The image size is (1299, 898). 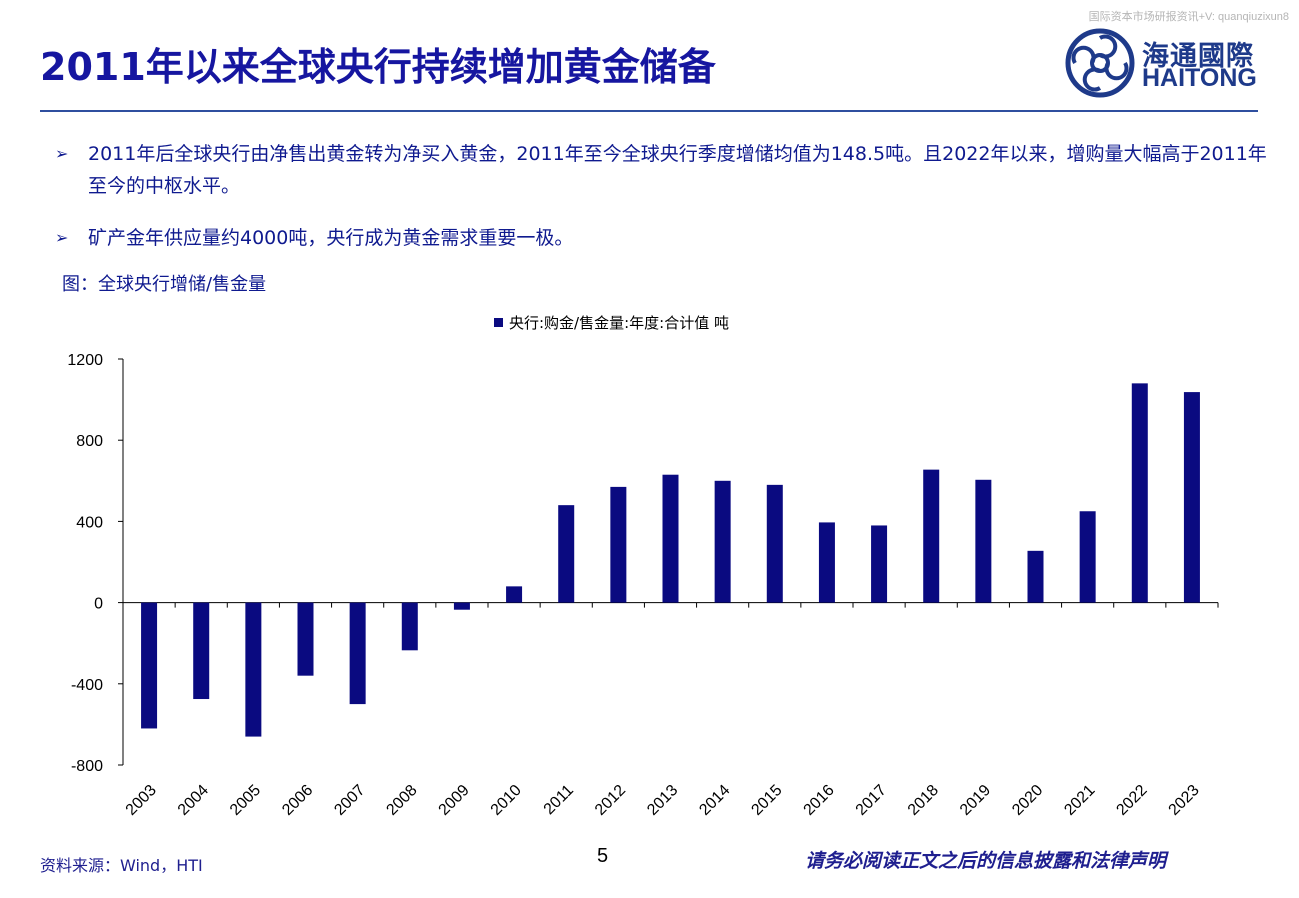 What do you see at coordinates (378, 67) in the screenshot?
I see `page-title: 2011年以来全球央行持续增加黄金储备` at bounding box center [378, 67].